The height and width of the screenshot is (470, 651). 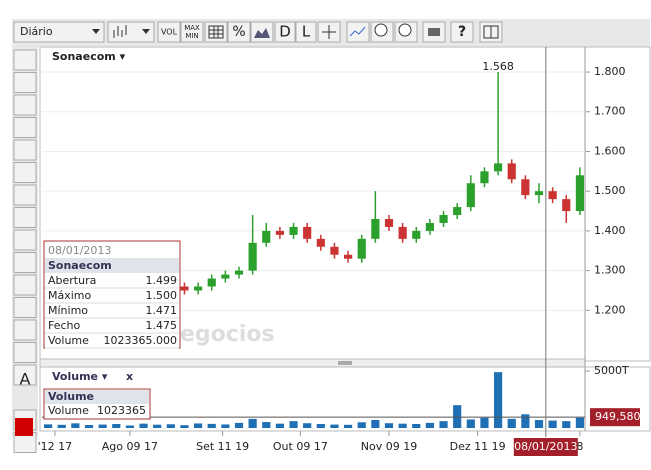 I want to click on reference-tag, so click(x=615, y=417).